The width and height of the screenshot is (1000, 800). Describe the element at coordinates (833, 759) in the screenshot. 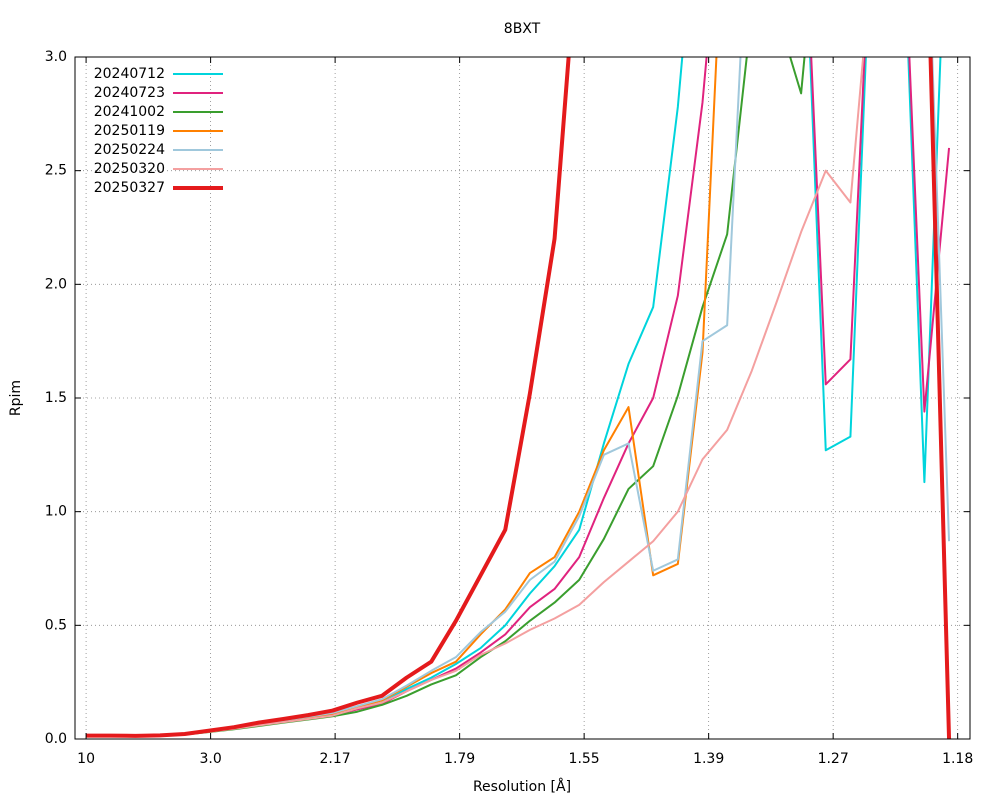

I see `x-tick-label: 1.27` at that location.